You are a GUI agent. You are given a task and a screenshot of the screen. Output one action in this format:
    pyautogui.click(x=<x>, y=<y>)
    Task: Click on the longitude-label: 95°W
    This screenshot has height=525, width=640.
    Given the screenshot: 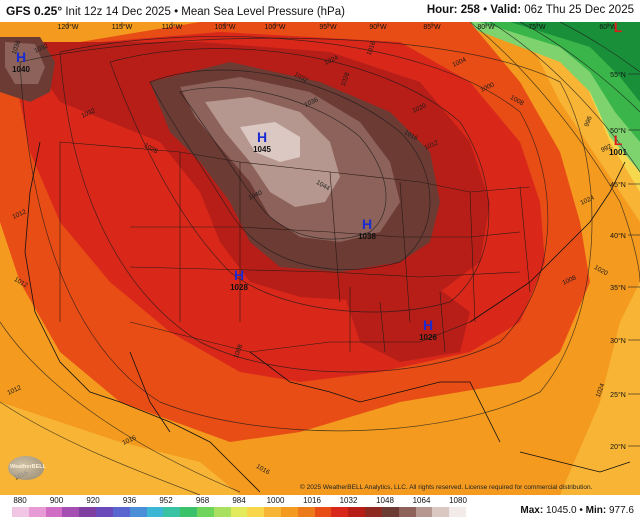 What is the action you would take?
    pyautogui.click(x=328, y=27)
    